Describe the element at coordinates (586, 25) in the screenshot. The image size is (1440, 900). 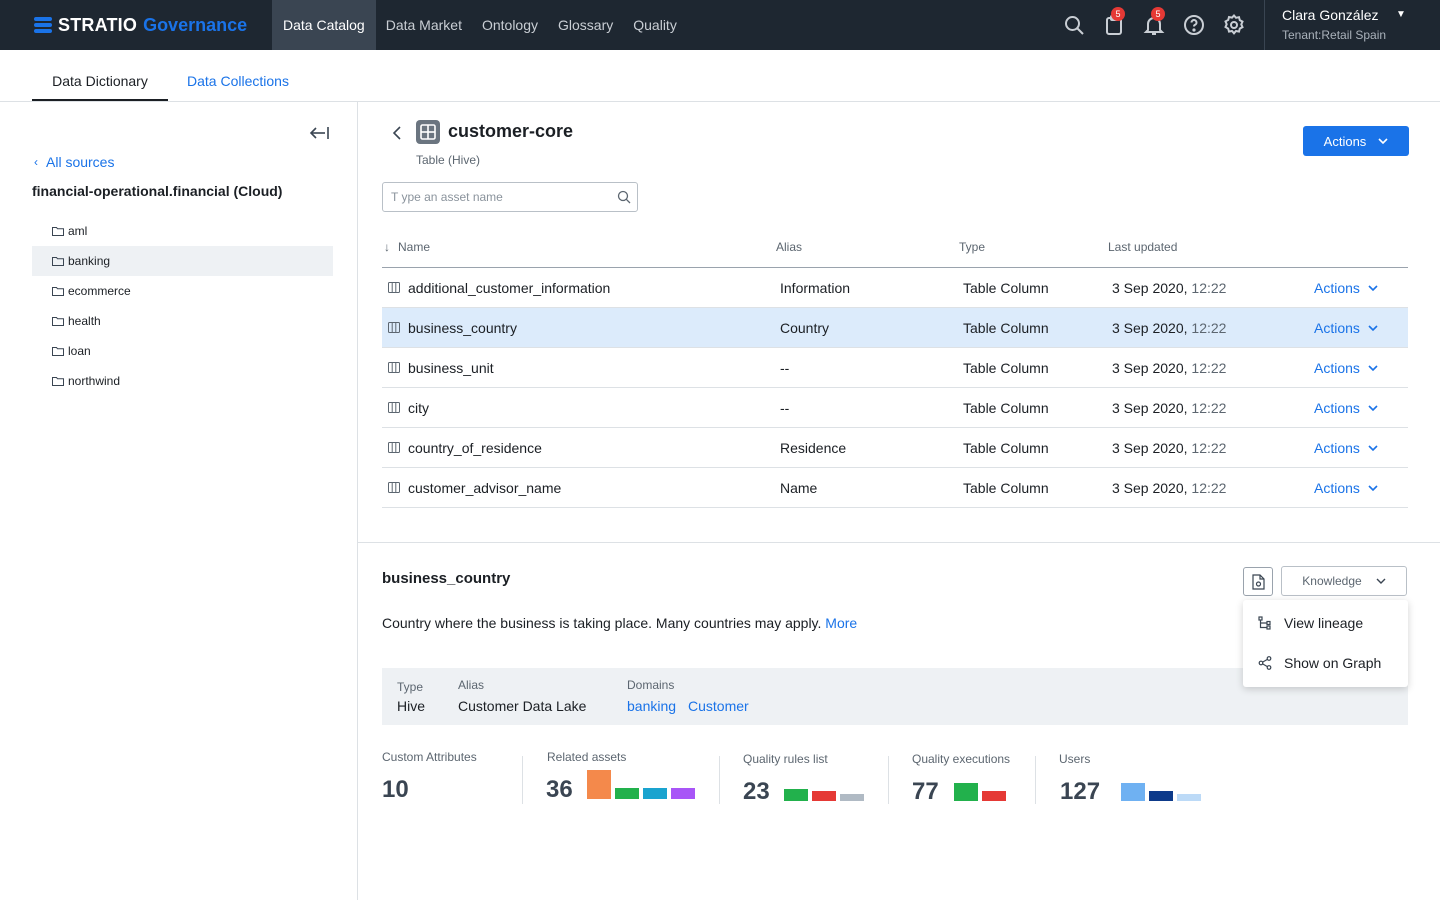
I see `nav-glossary: Glossary` at that location.